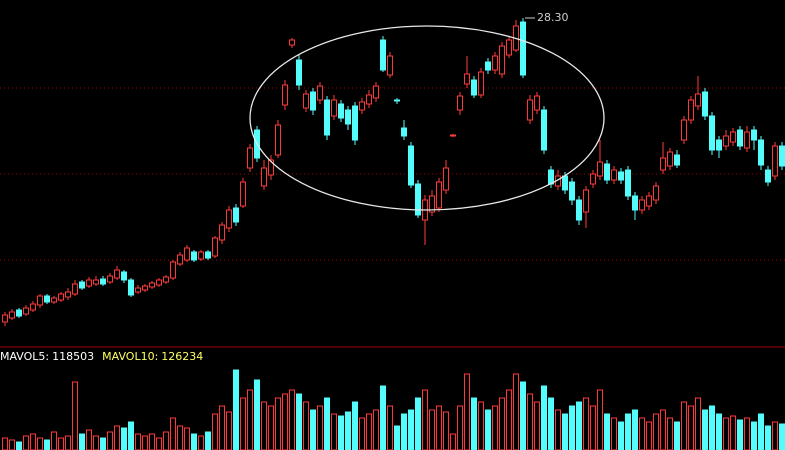  I want to click on indicator-label: MAVOL10:, so click(130, 356).